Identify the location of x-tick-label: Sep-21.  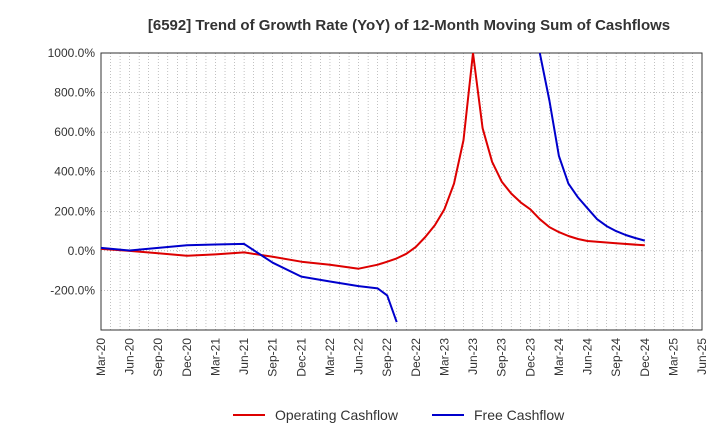
(273, 357).